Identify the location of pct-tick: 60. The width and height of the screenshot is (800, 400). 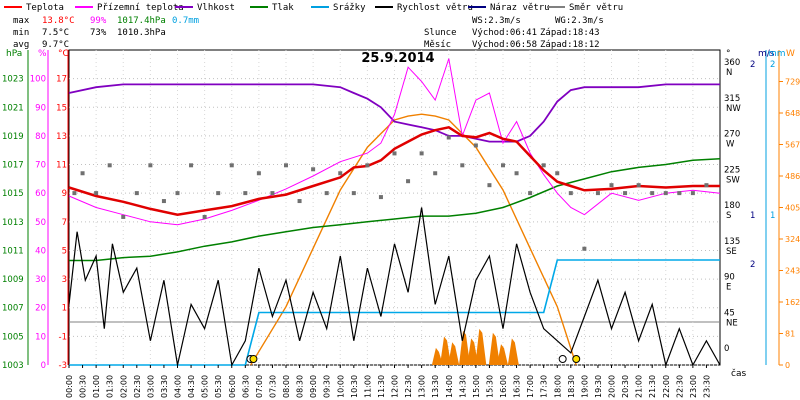
(40, 194).